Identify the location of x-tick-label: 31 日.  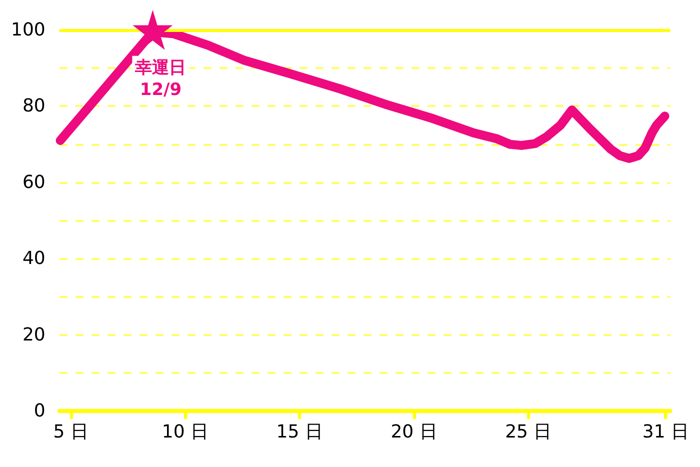
(666, 432).